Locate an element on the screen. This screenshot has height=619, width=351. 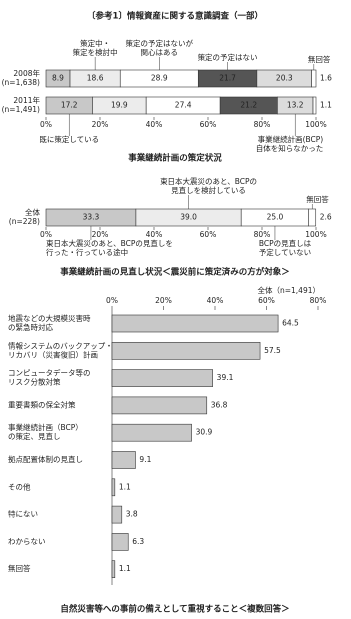
category-label: その他 is located at coordinates (19, 486).